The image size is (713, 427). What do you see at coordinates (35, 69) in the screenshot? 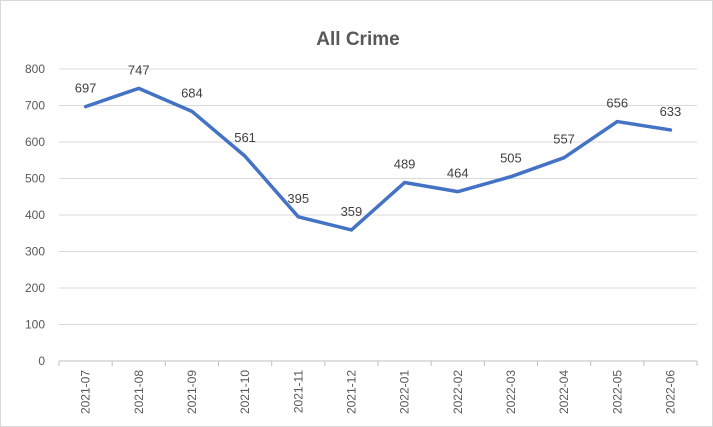
I see `y-tick-label: 800` at bounding box center [35, 69].